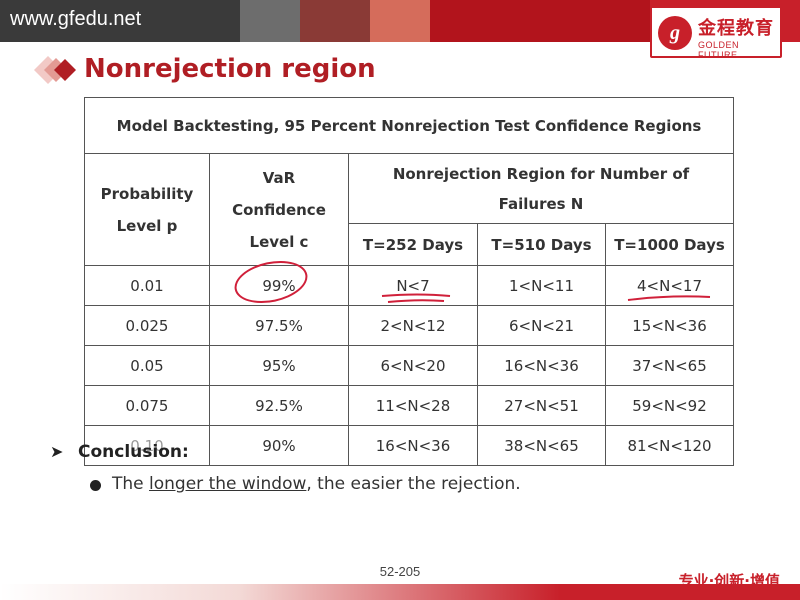 This screenshot has width=800, height=600. Describe the element at coordinates (541, 405) in the screenshot. I see `cell-t510: 27<N<51` at that location.